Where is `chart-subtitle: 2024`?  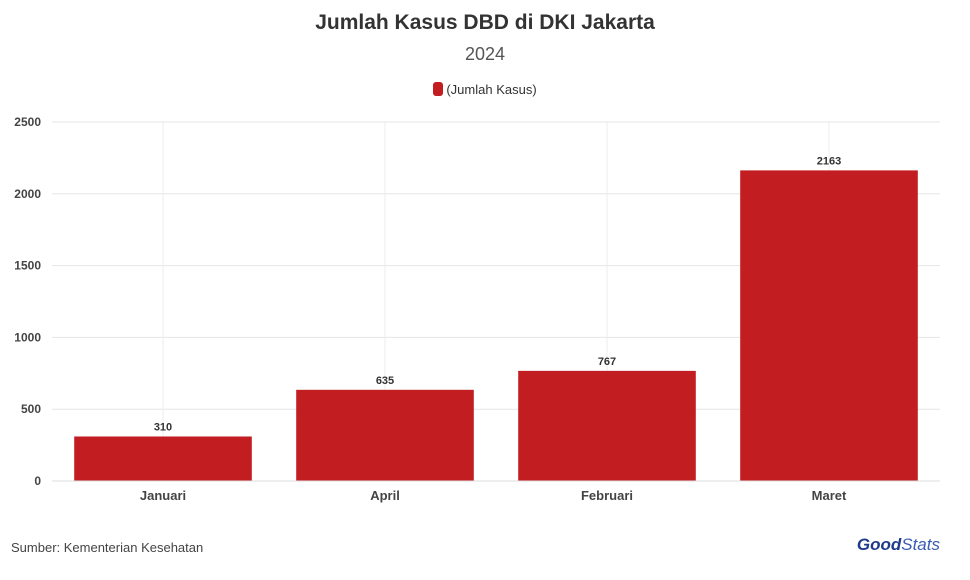 chart-subtitle: 2024 is located at coordinates (485, 54).